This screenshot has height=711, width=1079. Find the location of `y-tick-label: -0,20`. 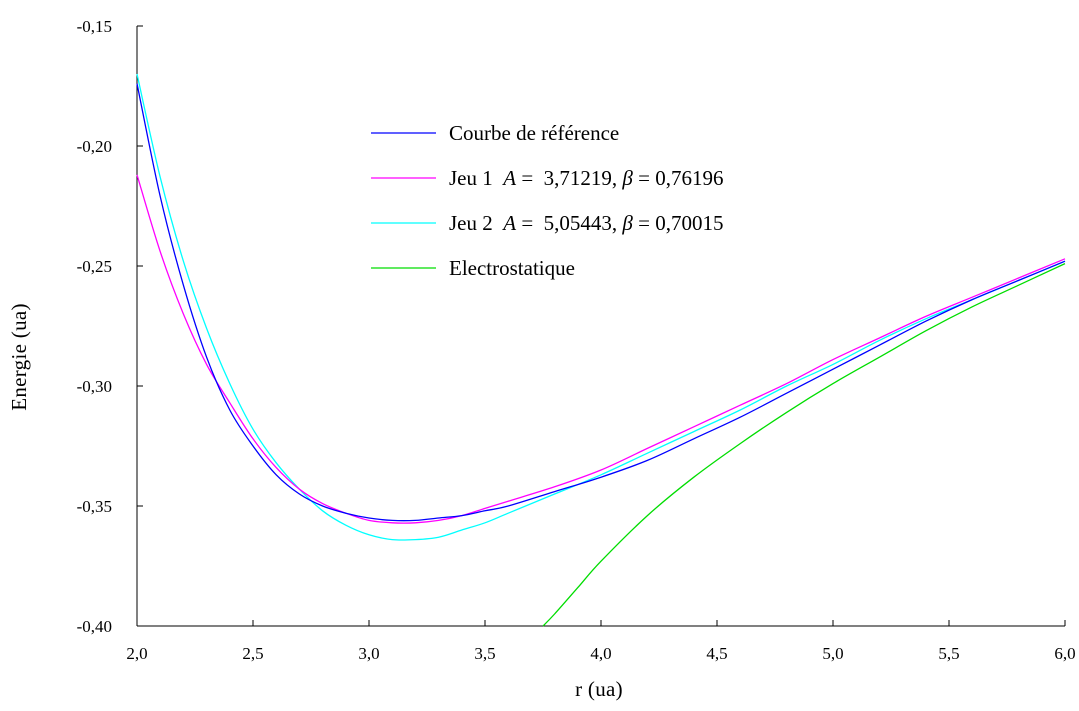

y-tick-label: -0,20 is located at coordinates (94, 146).